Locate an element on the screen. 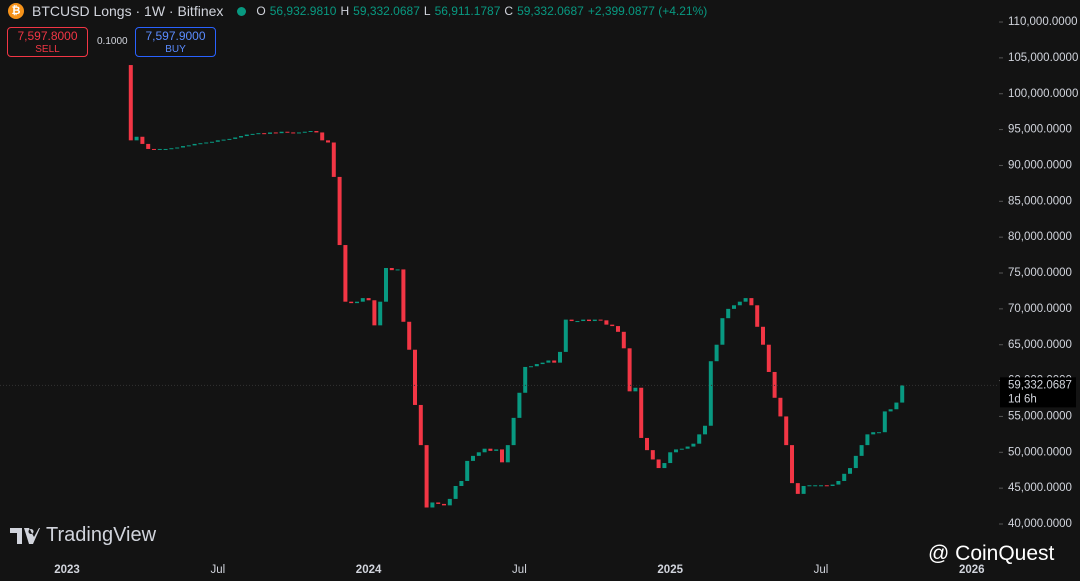 This screenshot has width=1080, height=581. change: +2,399.0877 (+4.21%) is located at coordinates (647, 11).